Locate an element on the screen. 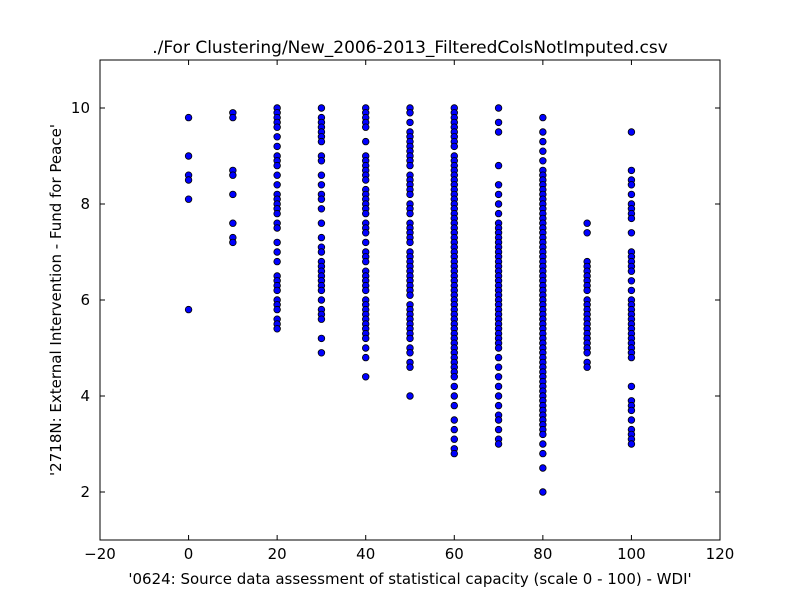  y-tick-label: 8 is located at coordinates (85, 204).